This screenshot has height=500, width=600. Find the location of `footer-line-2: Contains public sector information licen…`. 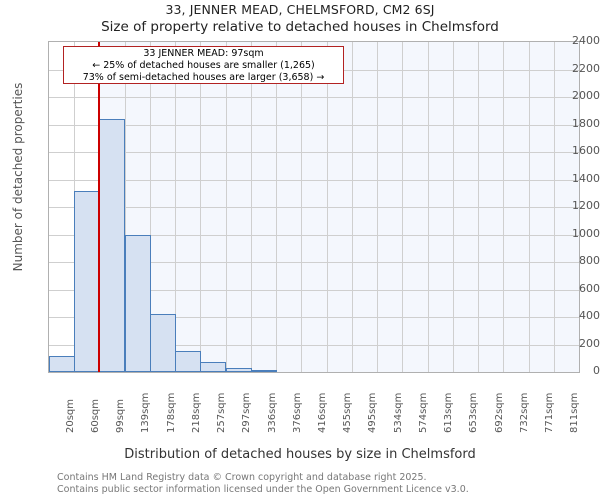

footer-line-2: Contains public sector information licen… is located at coordinates (263, 489).